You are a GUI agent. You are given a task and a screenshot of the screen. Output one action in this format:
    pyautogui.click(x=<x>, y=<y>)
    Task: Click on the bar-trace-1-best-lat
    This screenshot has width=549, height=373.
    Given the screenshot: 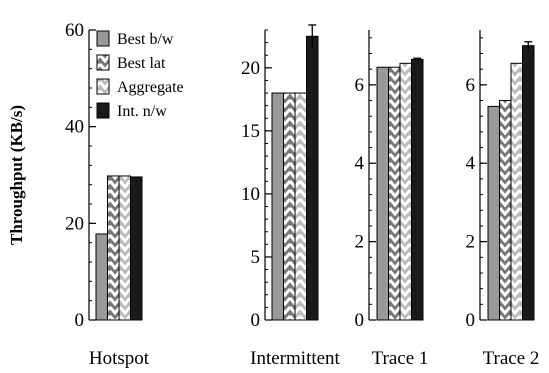 What is the action you would take?
    pyautogui.click(x=394, y=193)
    